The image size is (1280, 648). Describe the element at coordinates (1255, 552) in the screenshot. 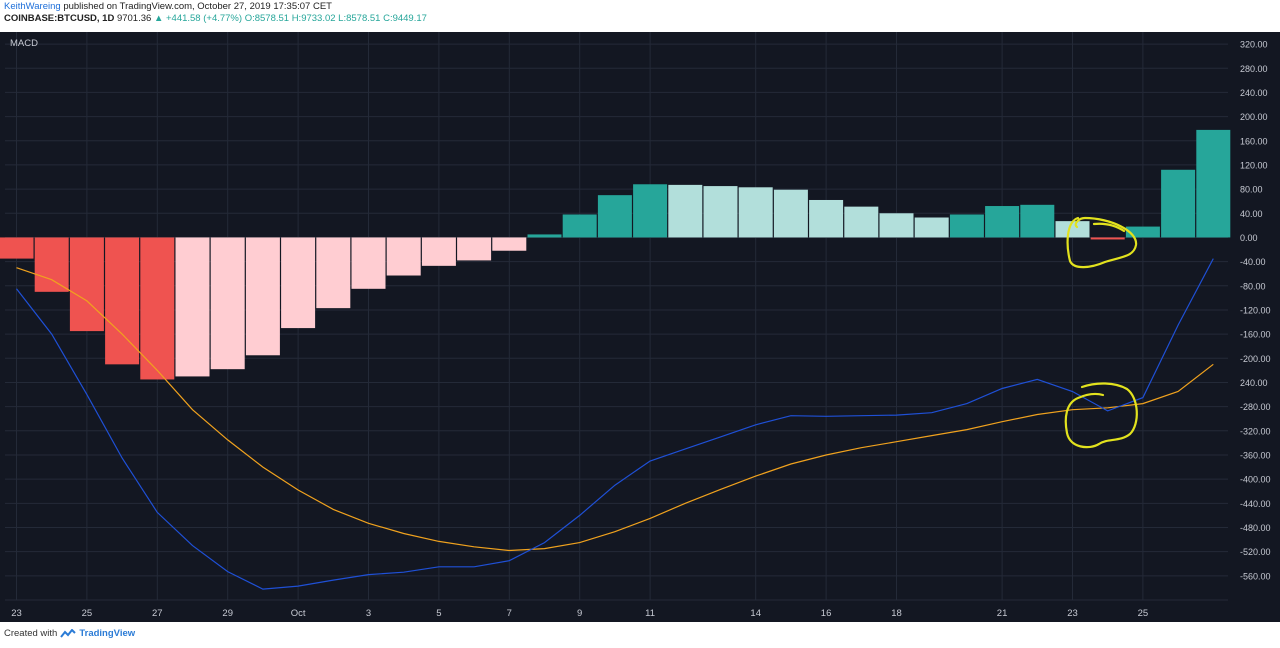

I see `y-tick-label: -520.00` at that location.